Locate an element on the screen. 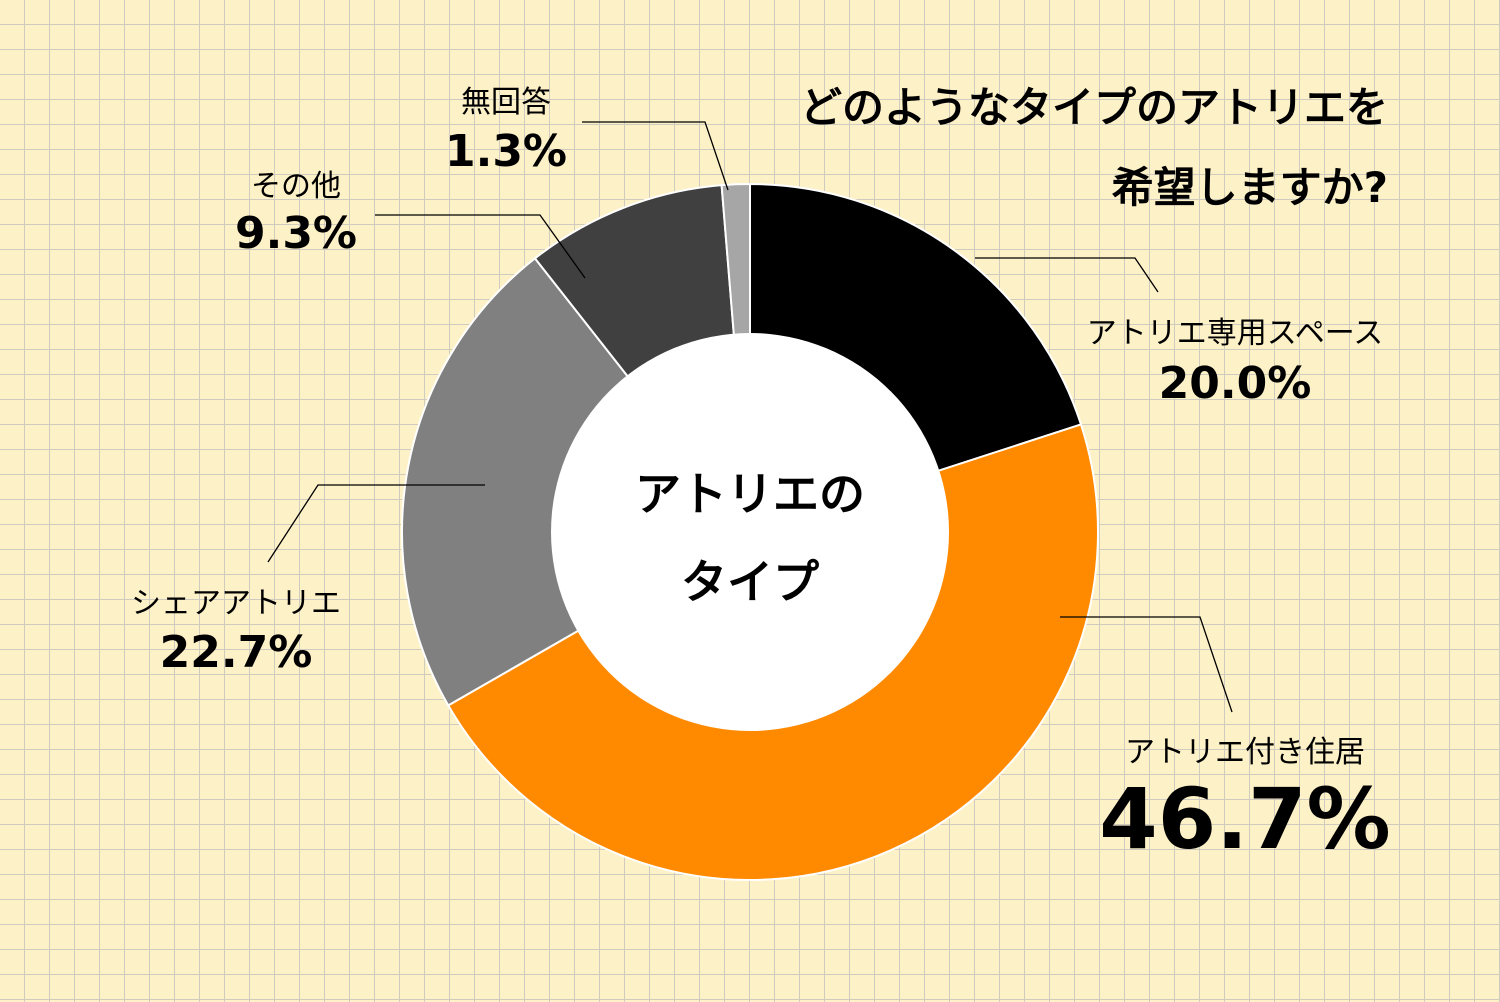 Image resolution: width=1500 pixels, height=1002 pixels. leader-line-other is located at coordinates (480, 246).